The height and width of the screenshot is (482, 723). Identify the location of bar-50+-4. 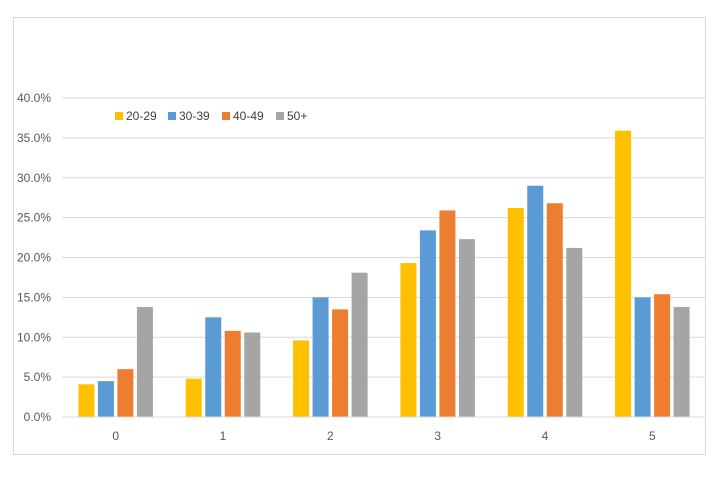
(574, 332).